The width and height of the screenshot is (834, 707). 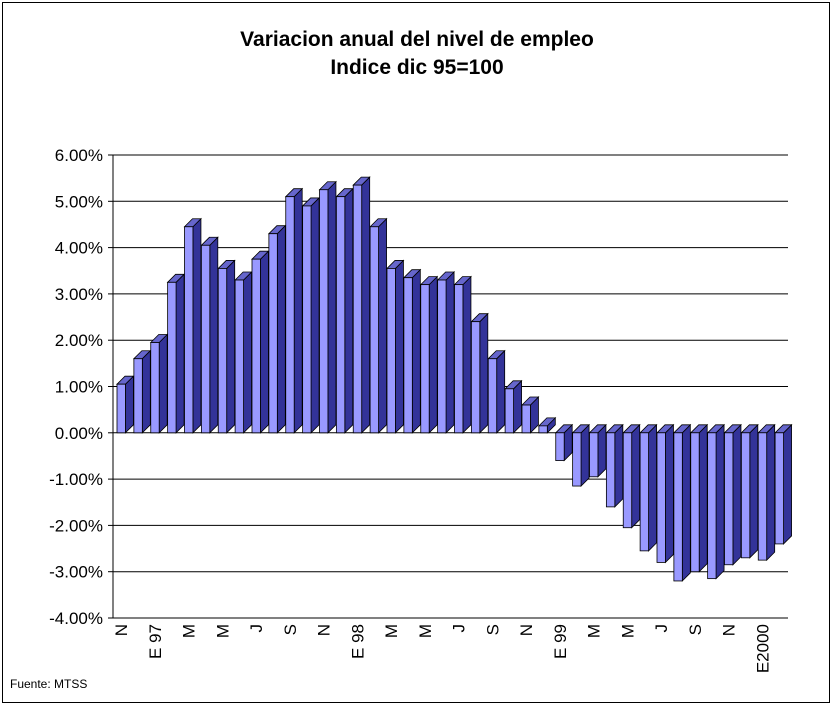 I want to click on source-note: Fuente: MTSS, so click(x=49, y=684).